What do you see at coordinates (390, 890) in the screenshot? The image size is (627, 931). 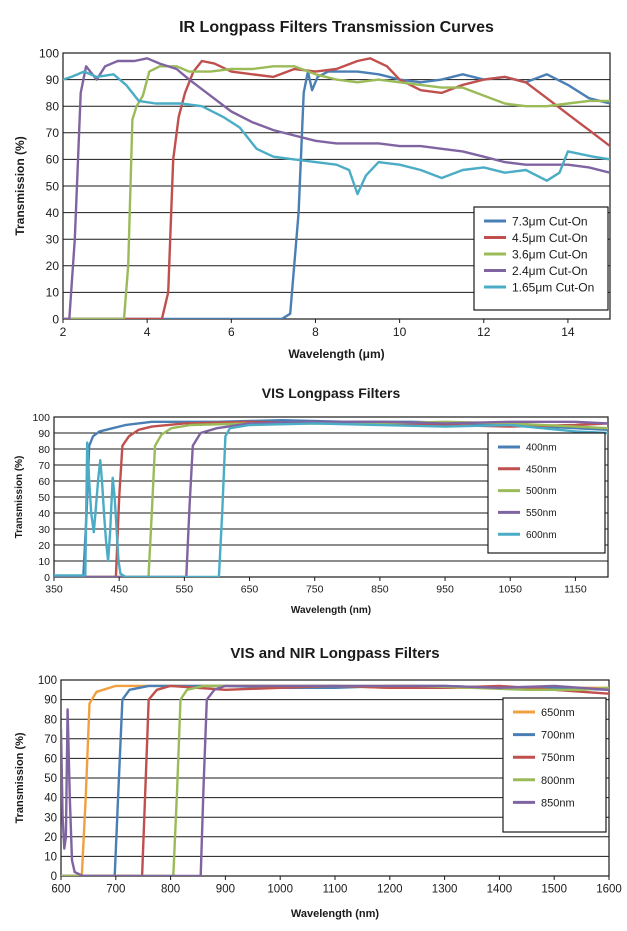 I see `x-tick-label: 1200` at bounding box center [390, 890].